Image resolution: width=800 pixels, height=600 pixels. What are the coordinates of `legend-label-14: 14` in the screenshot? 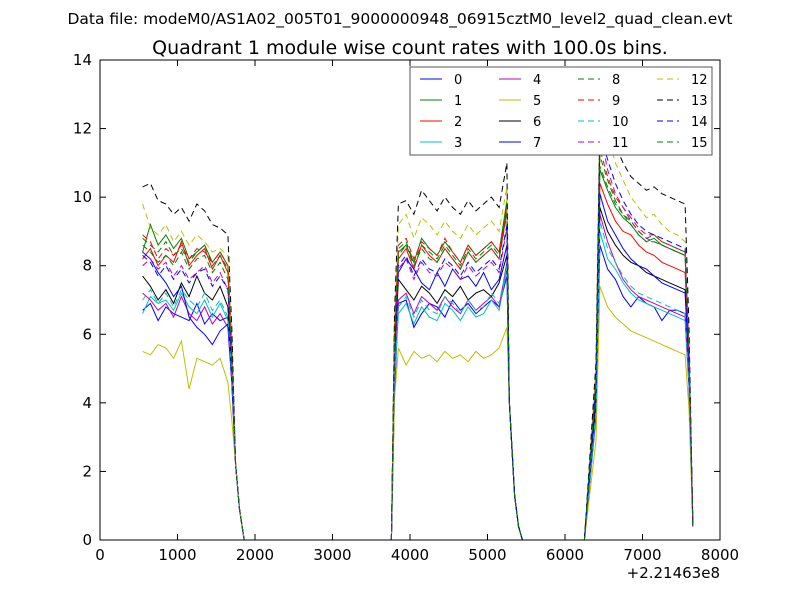 It's located at (699, 122).